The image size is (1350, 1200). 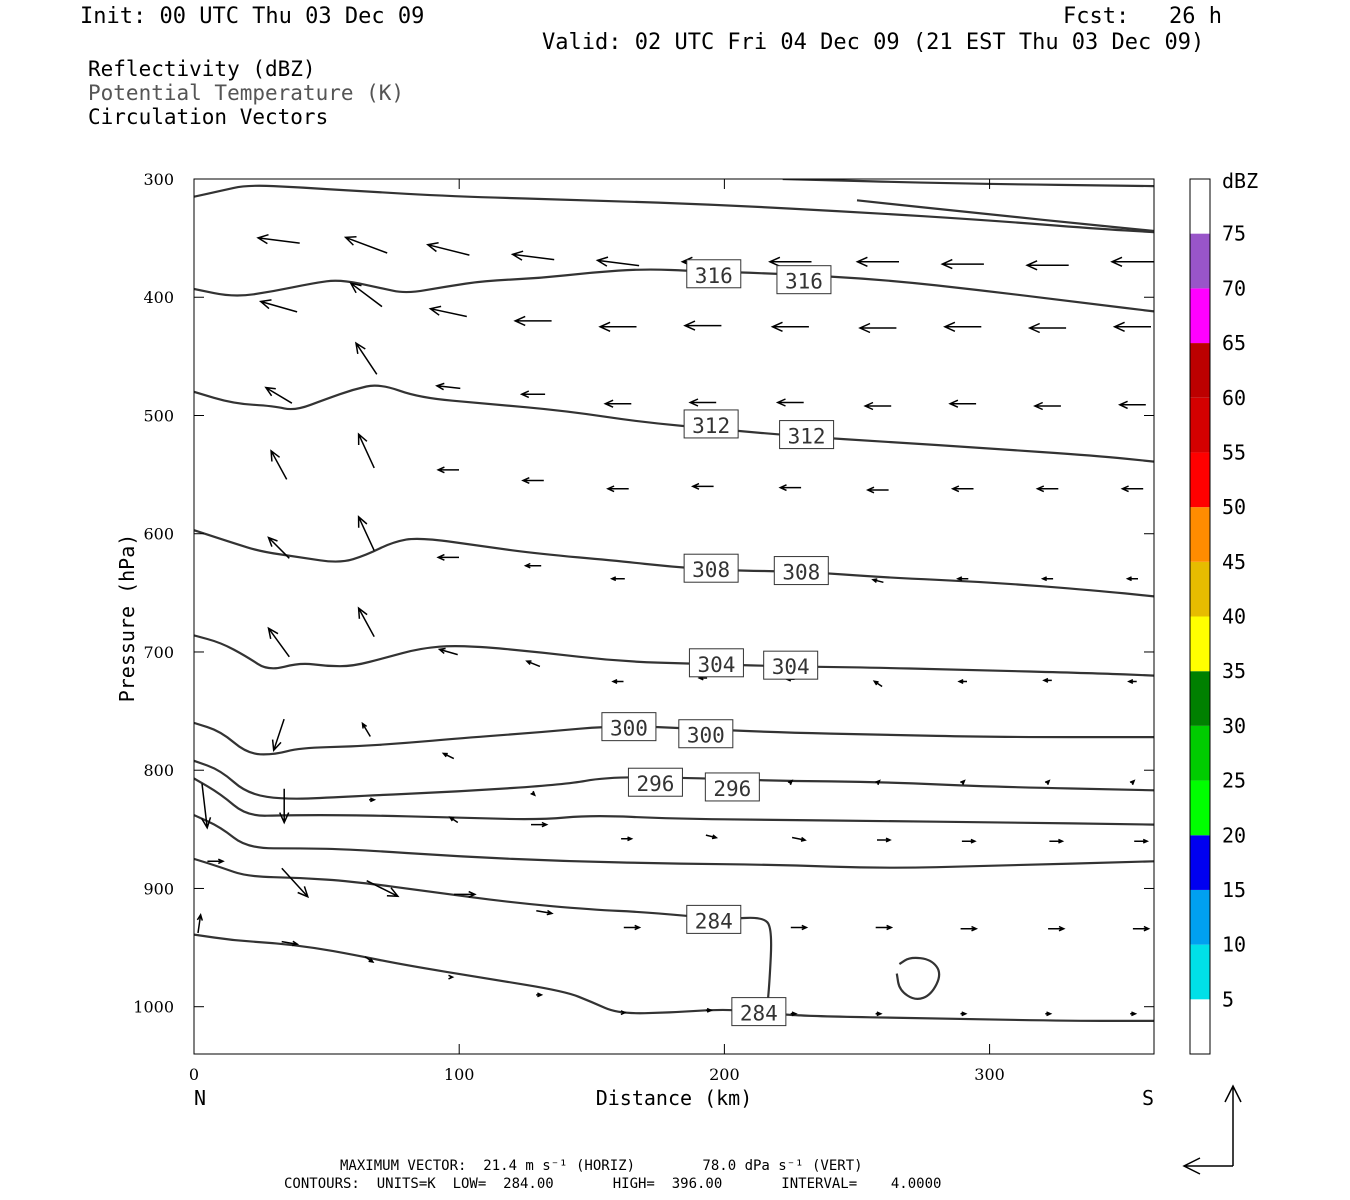 What do you see at coordinates (1234, 507) in the screenshot?
I see `colorbar-label: 50` at bounding box center [1234, 507].